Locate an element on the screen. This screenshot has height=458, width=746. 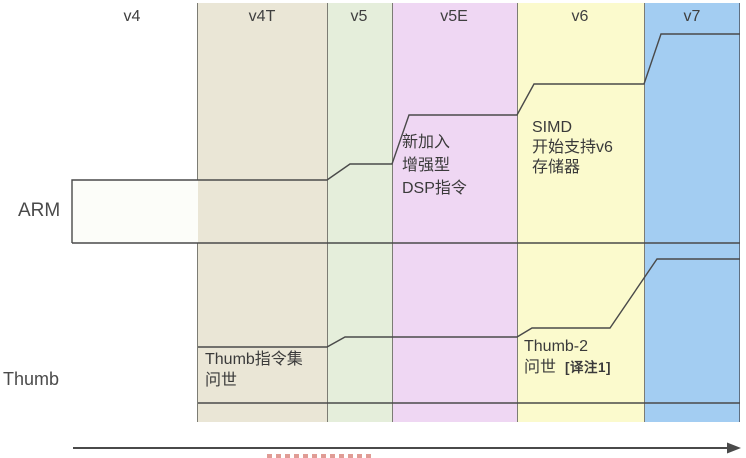
band-v7 is located at coordinates (692, 212).